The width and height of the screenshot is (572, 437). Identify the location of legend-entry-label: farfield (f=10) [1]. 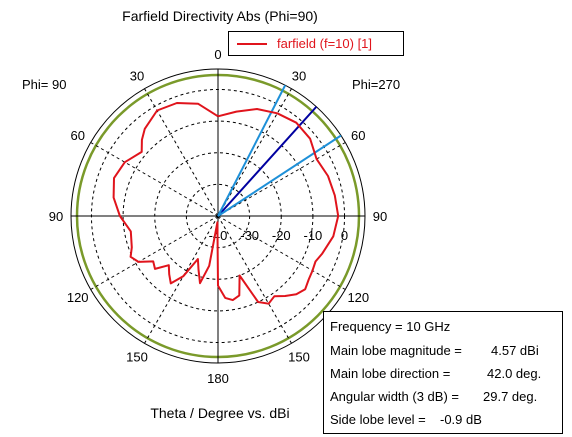
(325, 43).